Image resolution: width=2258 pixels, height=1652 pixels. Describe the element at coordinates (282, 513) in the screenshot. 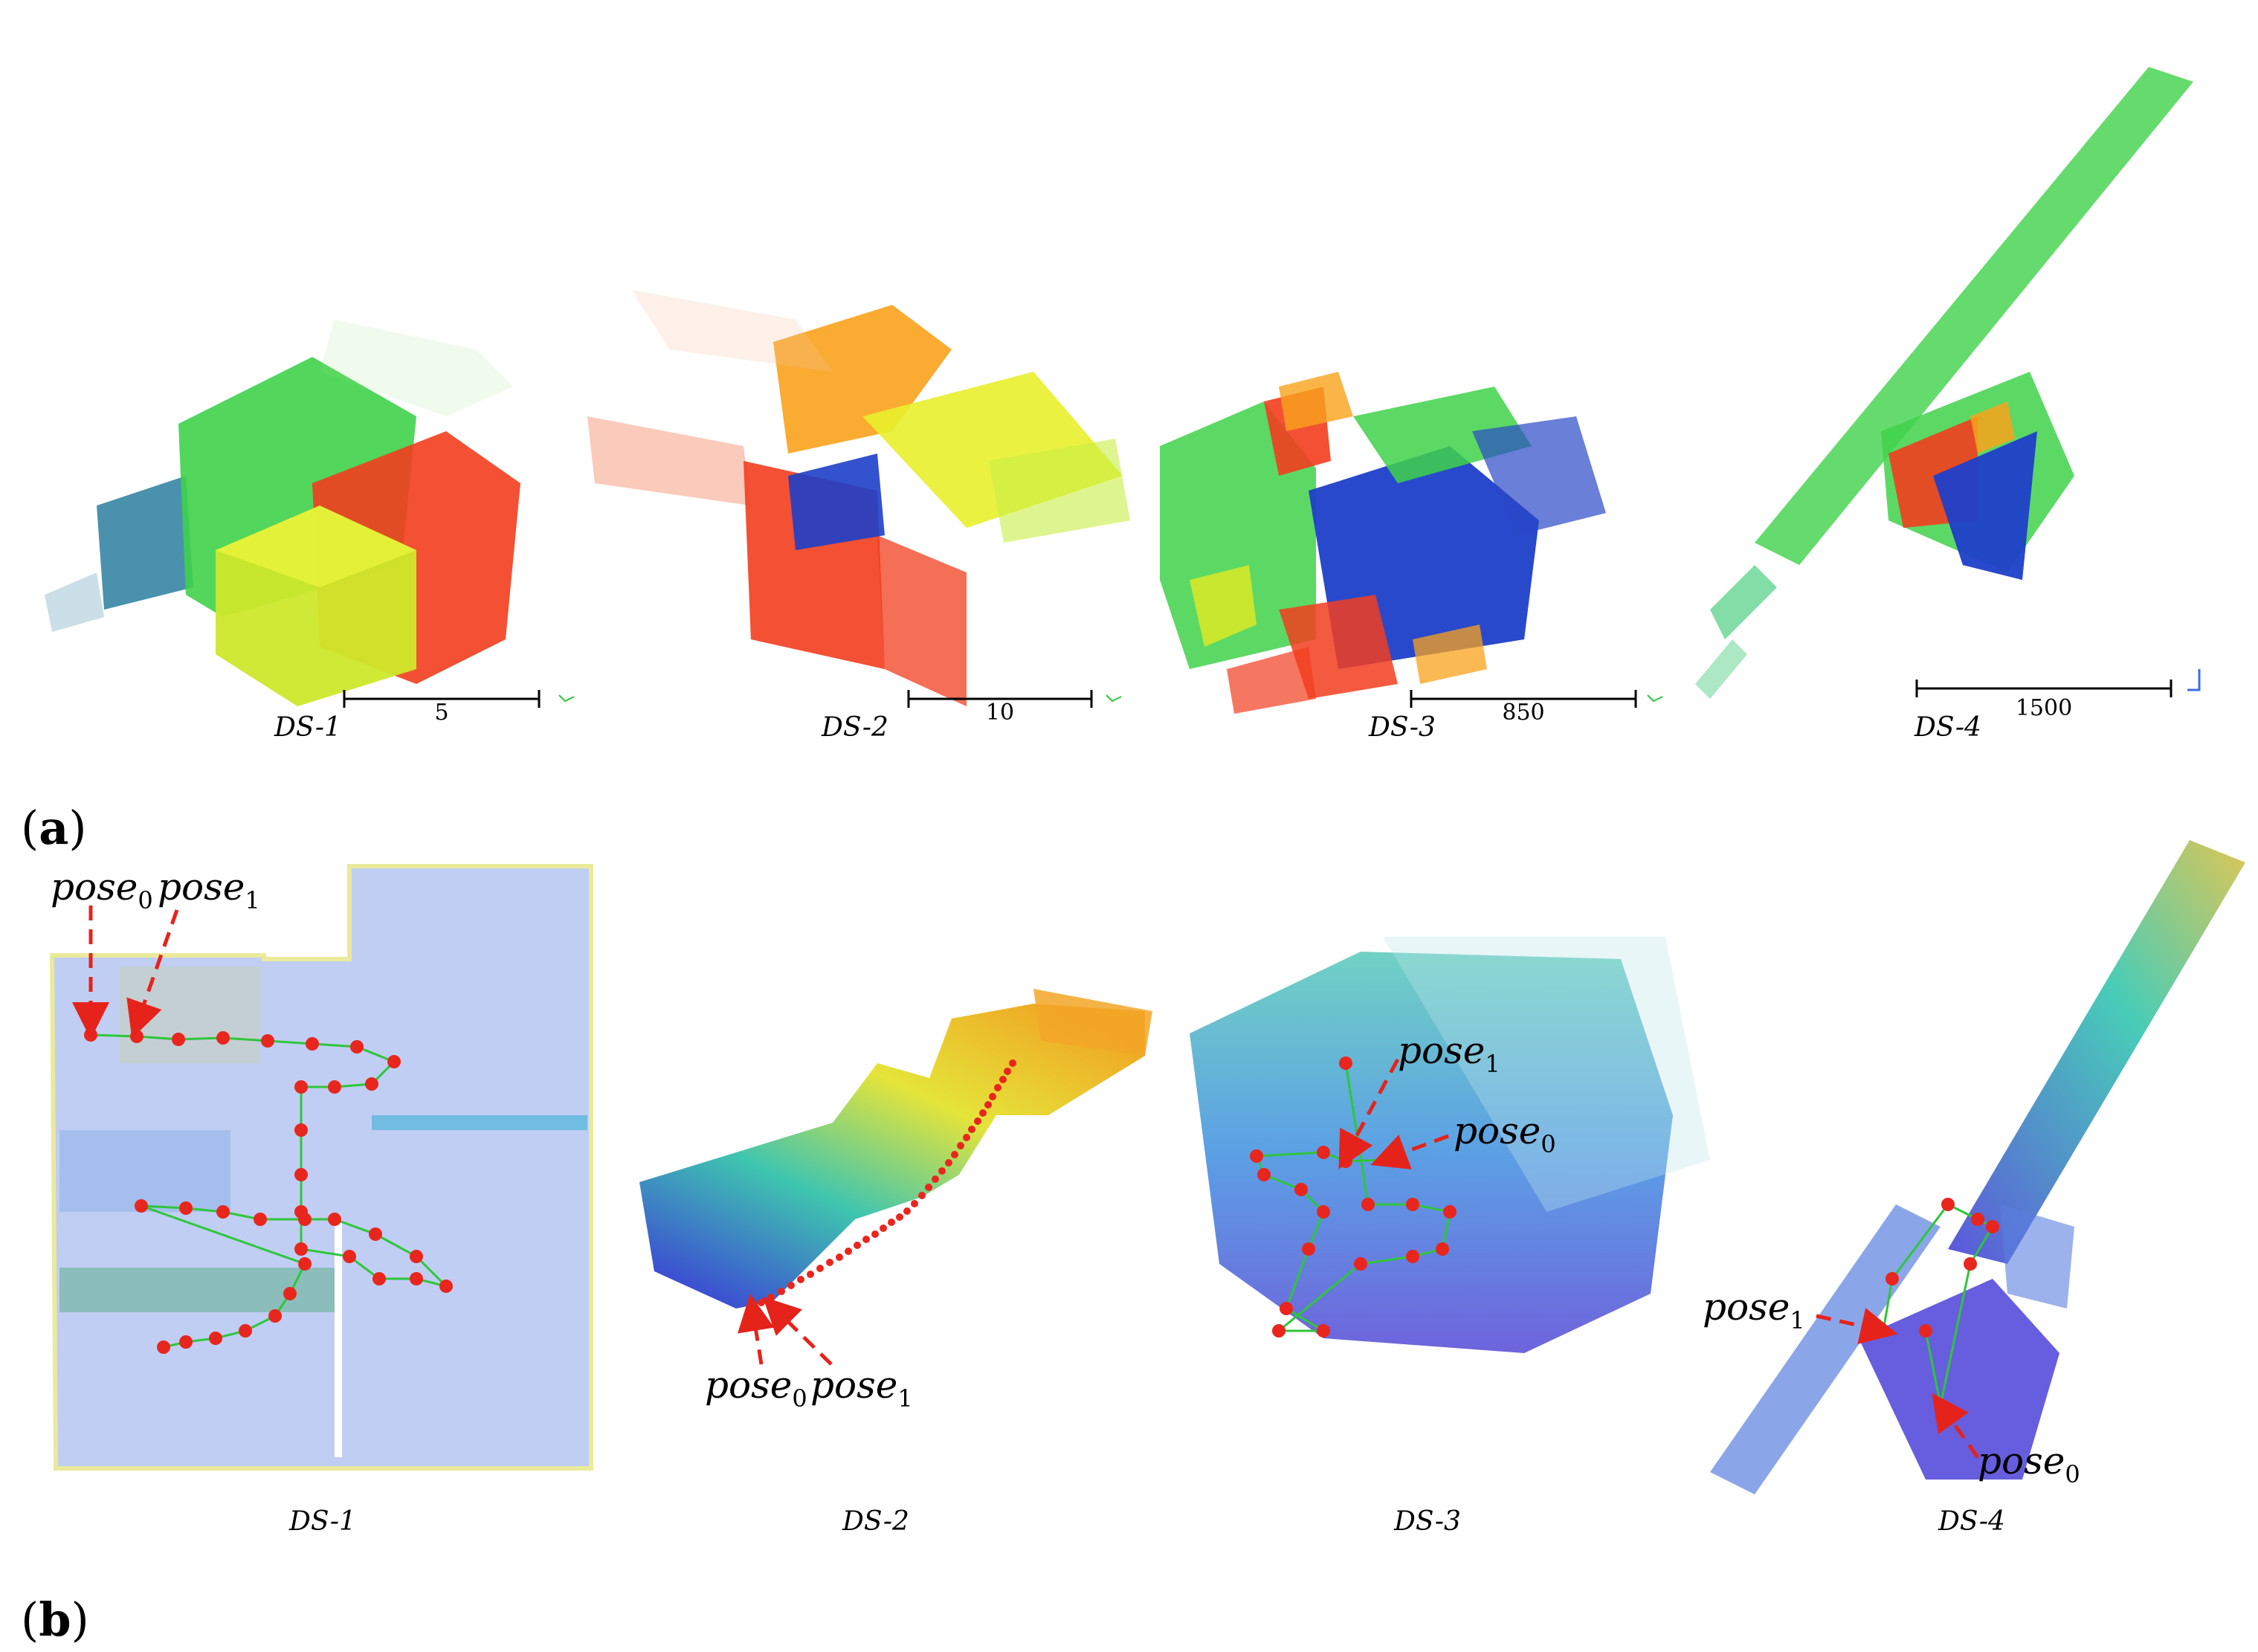

I see `ds1-pointcloud-3d` at that location.